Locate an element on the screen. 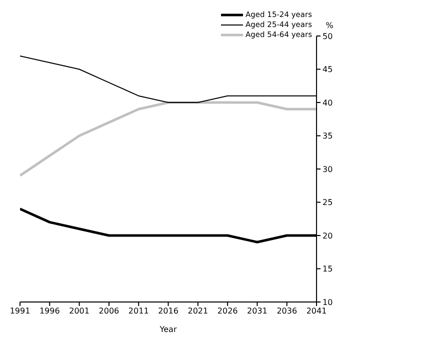 The height and width of the screenshot is (340, 442). x-tick-label: 1996 is located at coordinates (49, 311).